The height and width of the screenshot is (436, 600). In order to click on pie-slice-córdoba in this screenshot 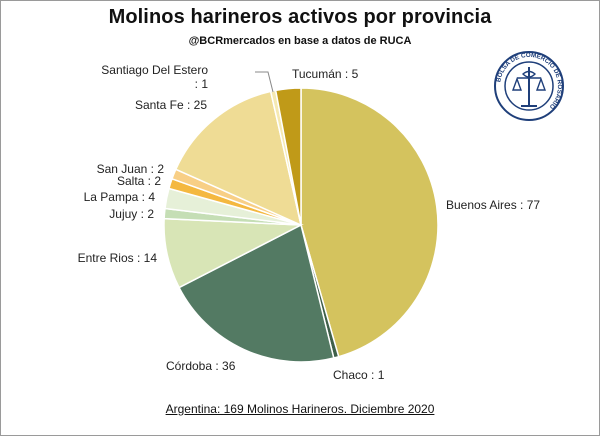, I will do `click(256, 293)`.